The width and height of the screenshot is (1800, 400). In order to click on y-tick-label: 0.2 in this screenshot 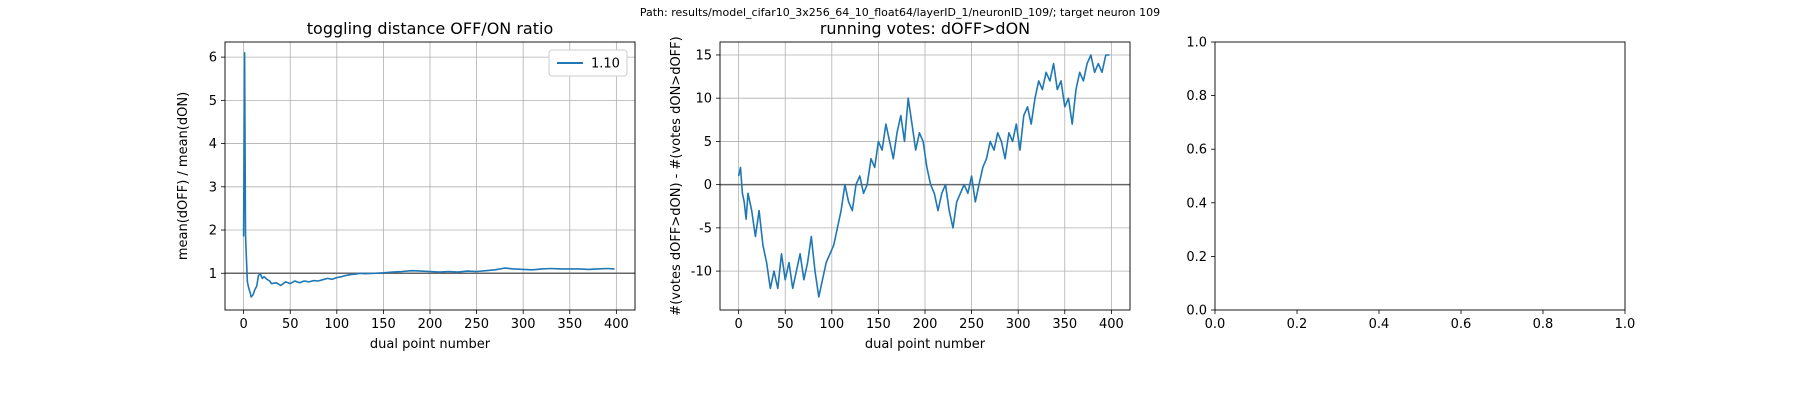, I will do `click(1196, 257)`.